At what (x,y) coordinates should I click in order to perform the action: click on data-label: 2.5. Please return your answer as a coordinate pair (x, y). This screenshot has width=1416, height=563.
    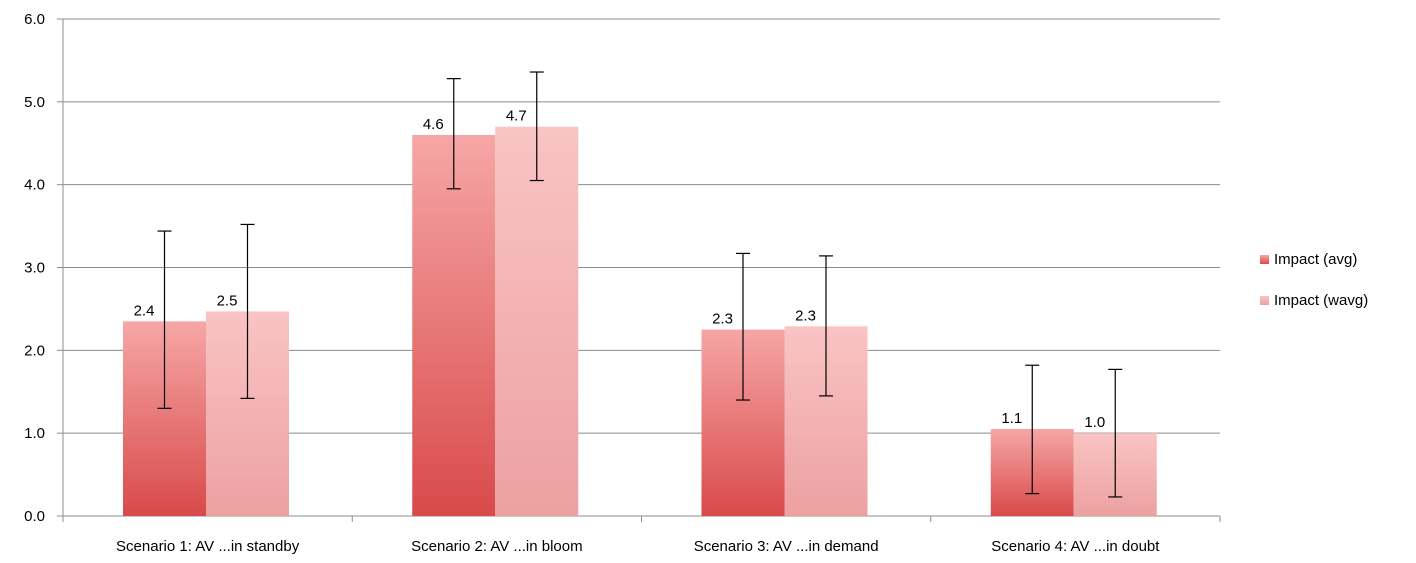
    Looking at the image, I should click on (227, 300).